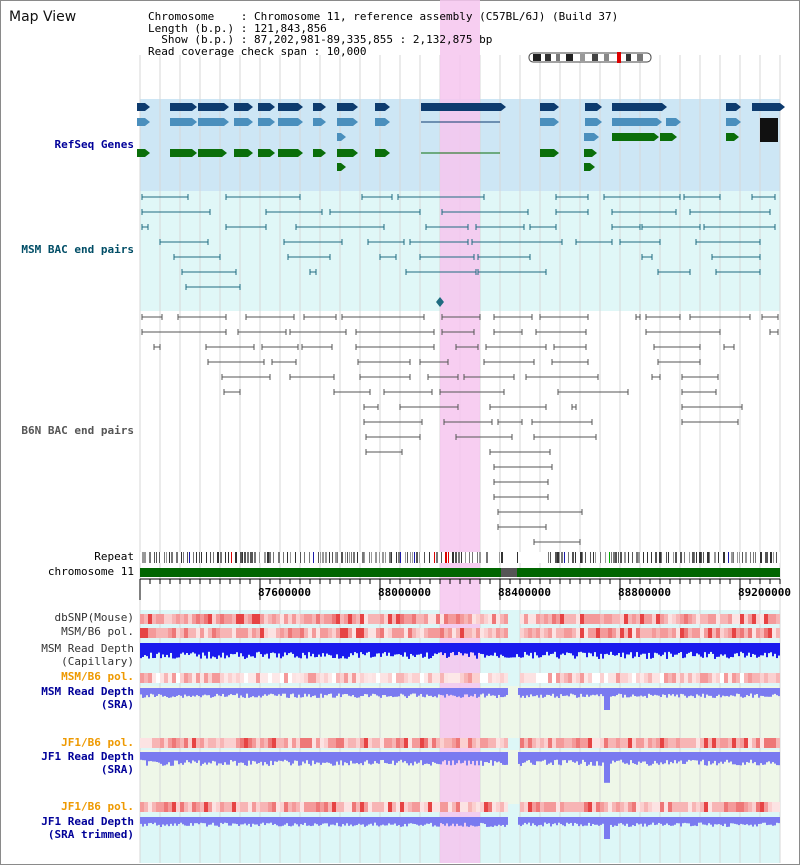  What do you see at coordinates (87, 648) in the screenshot?
I see `track-label-msm-depth-cap: MSM Read Depth` at bounding box center [87, 648].